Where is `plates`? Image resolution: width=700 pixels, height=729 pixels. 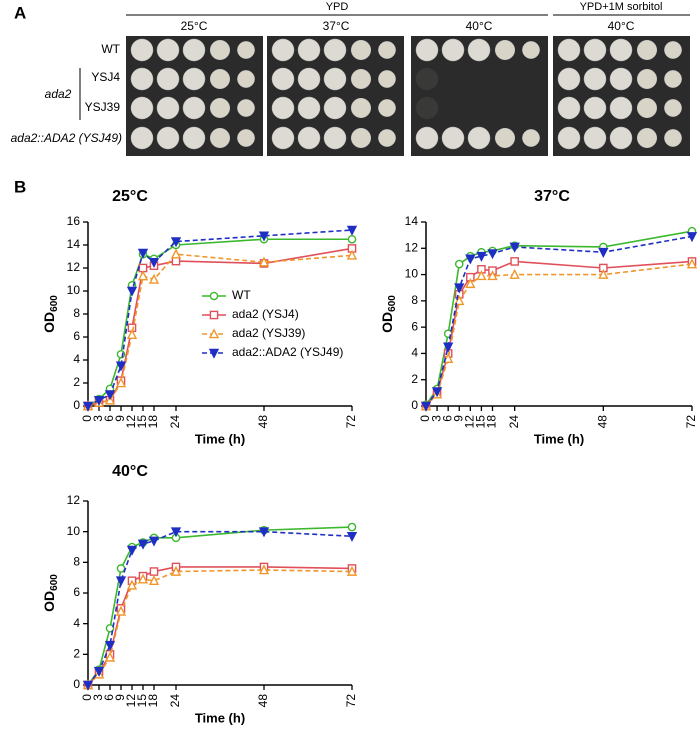 plates is located at coordinates (408, 96).